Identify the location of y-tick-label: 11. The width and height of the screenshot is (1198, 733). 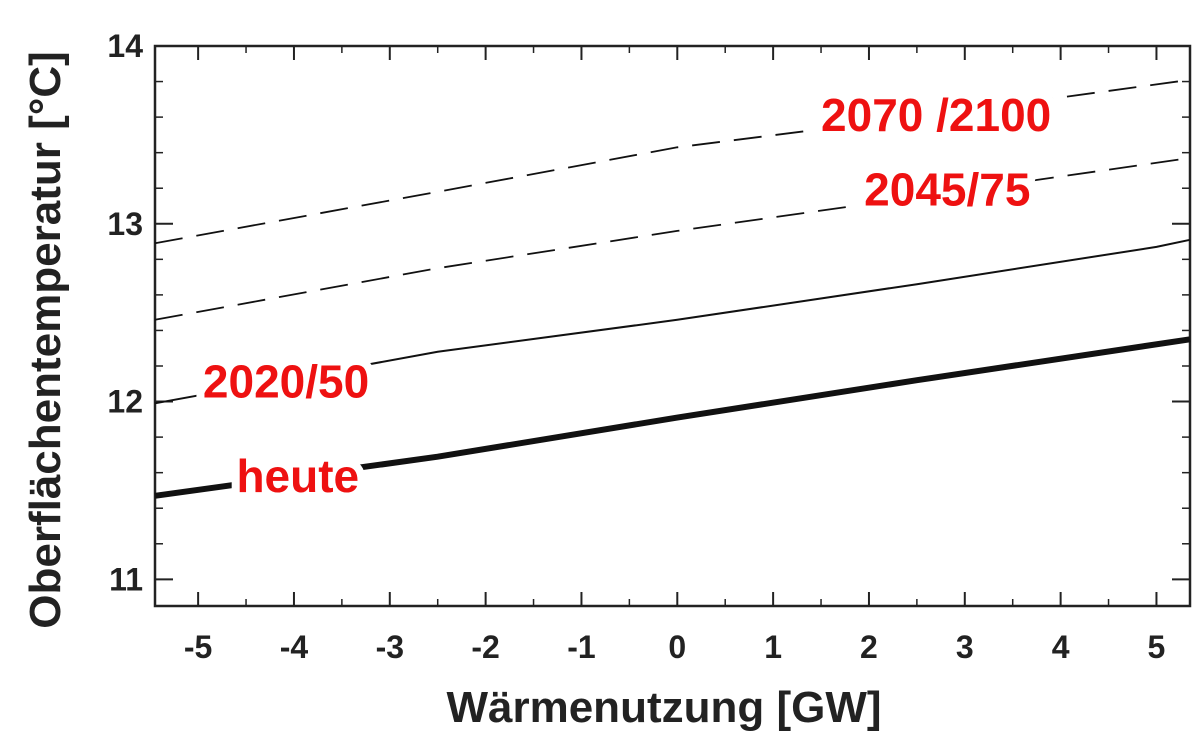
(126, 579).